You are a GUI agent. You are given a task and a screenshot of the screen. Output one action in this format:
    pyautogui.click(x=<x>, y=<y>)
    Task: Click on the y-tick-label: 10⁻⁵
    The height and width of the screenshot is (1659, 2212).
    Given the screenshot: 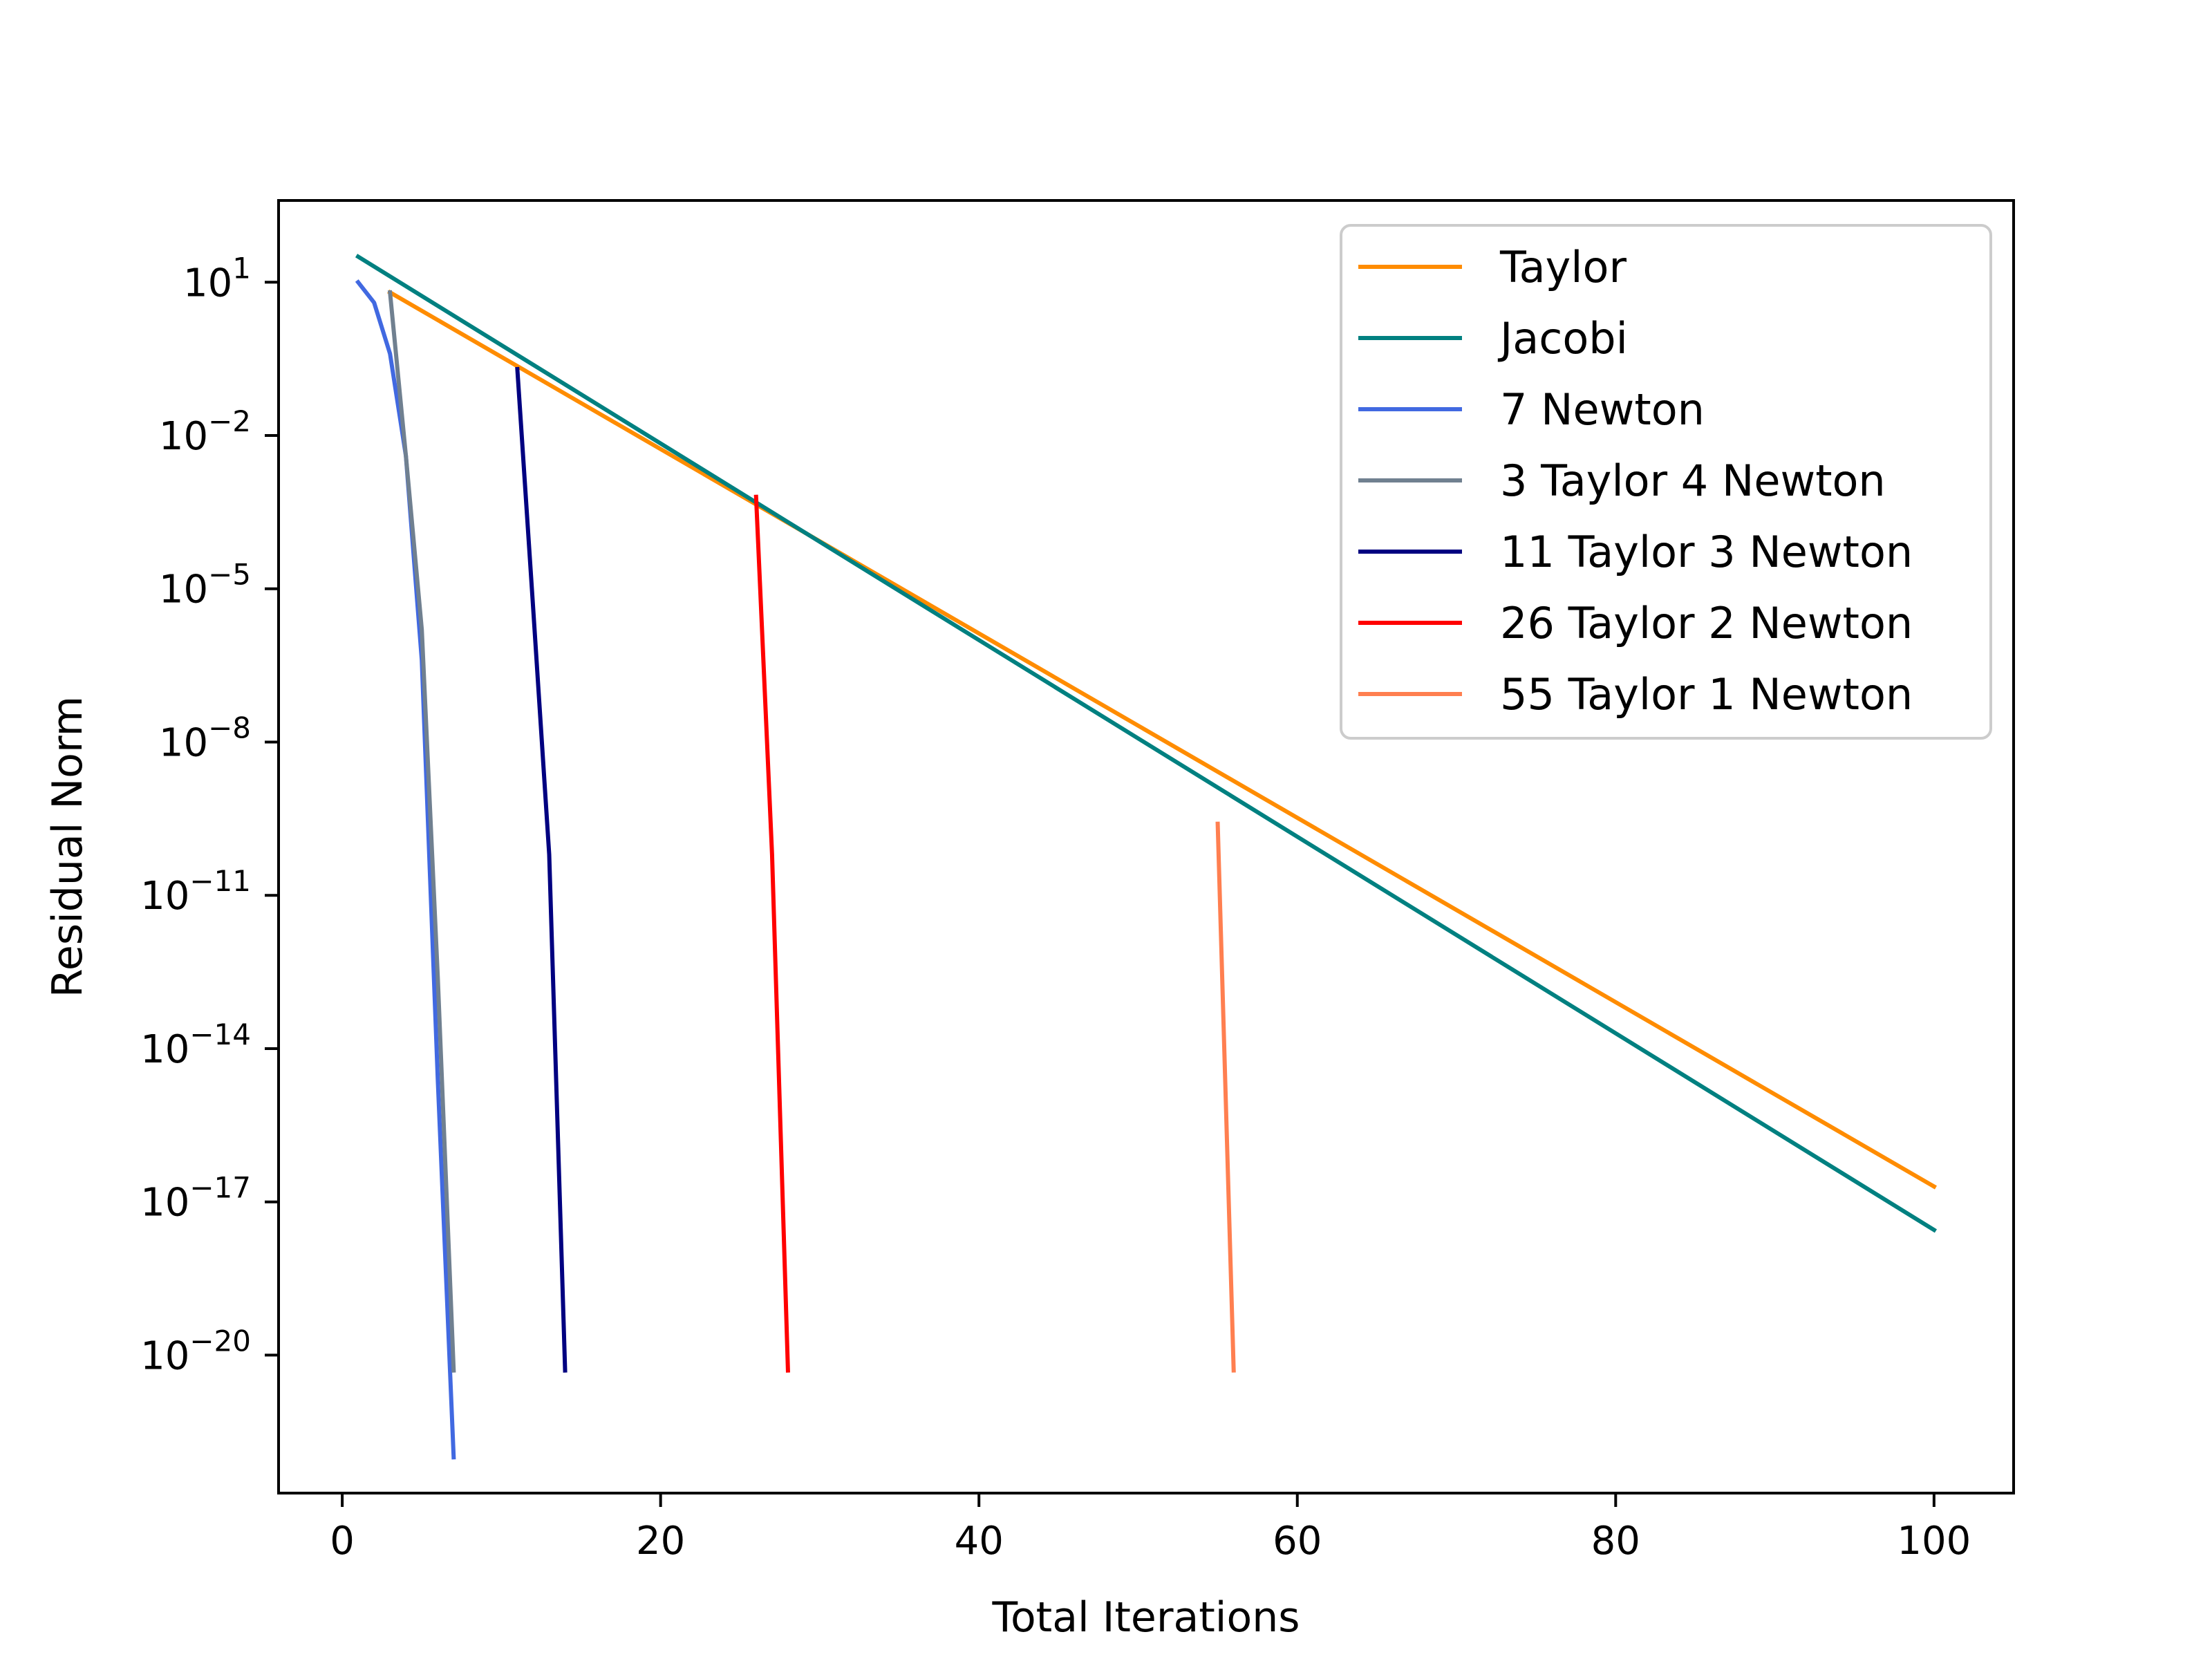 What is the action you would take?
    pyautogui.click(x=205, y=585)
    